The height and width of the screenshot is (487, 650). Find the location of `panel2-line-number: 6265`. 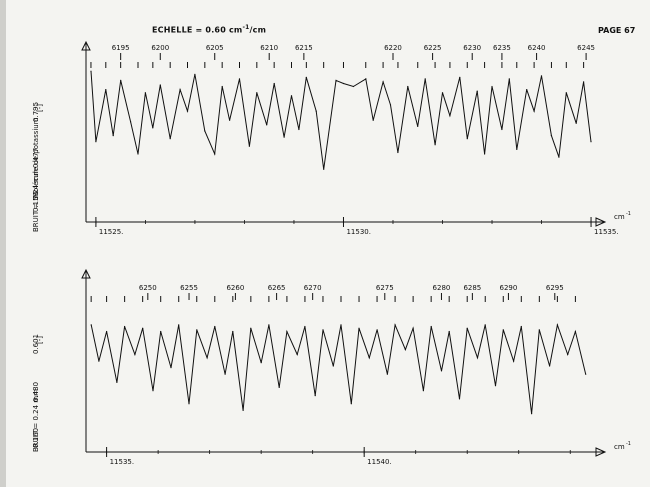

panel2-line-number: 6265 is located at coordinates (277, 288).